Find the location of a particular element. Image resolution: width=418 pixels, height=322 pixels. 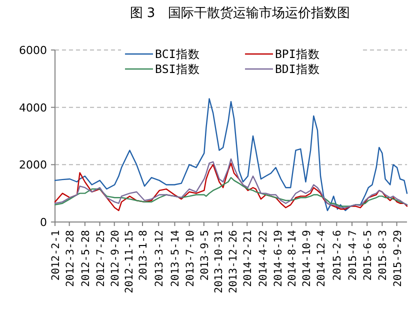

y-tick-label: 0 is located at coordinates (43, 222).